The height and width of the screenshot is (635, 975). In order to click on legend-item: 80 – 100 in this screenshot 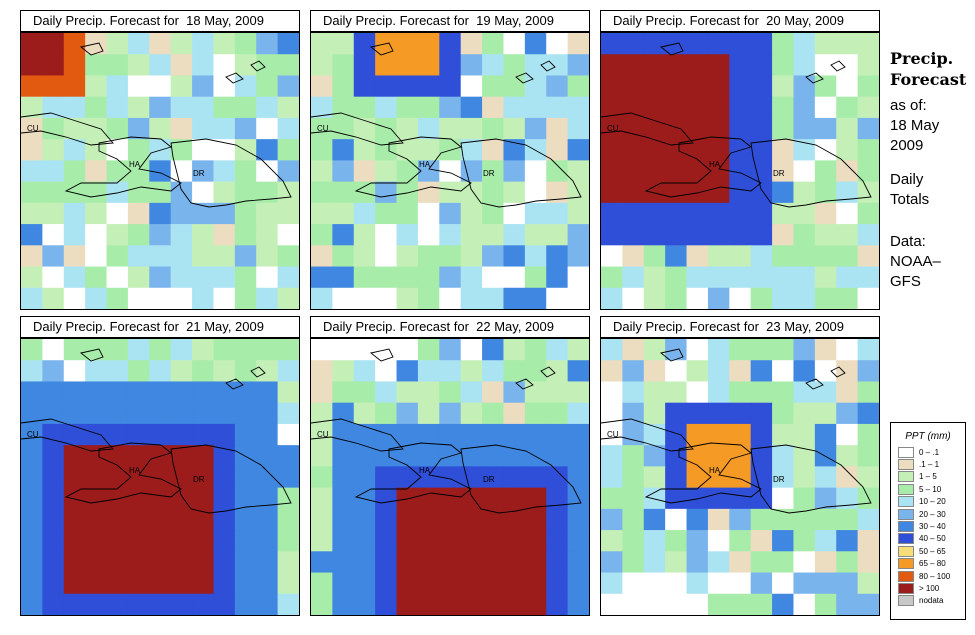, I will do `click(928, 576)`.